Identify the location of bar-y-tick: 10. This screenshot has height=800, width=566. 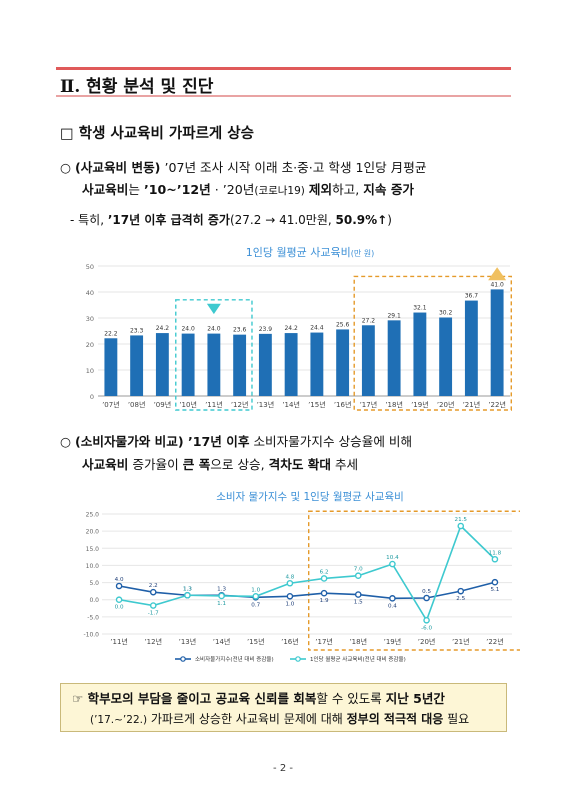
(90, 371).